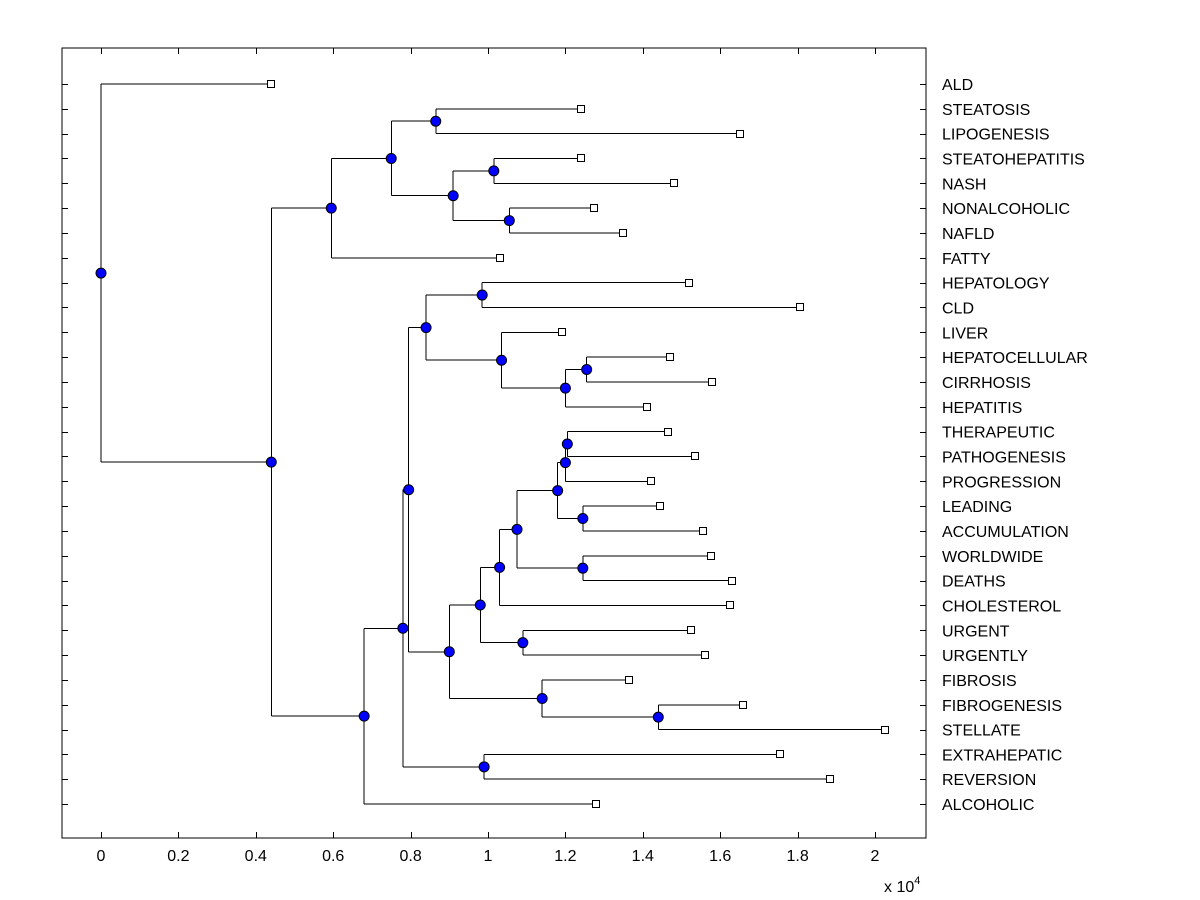  I want to click on x-tick-label: 1, so click(488, 856).